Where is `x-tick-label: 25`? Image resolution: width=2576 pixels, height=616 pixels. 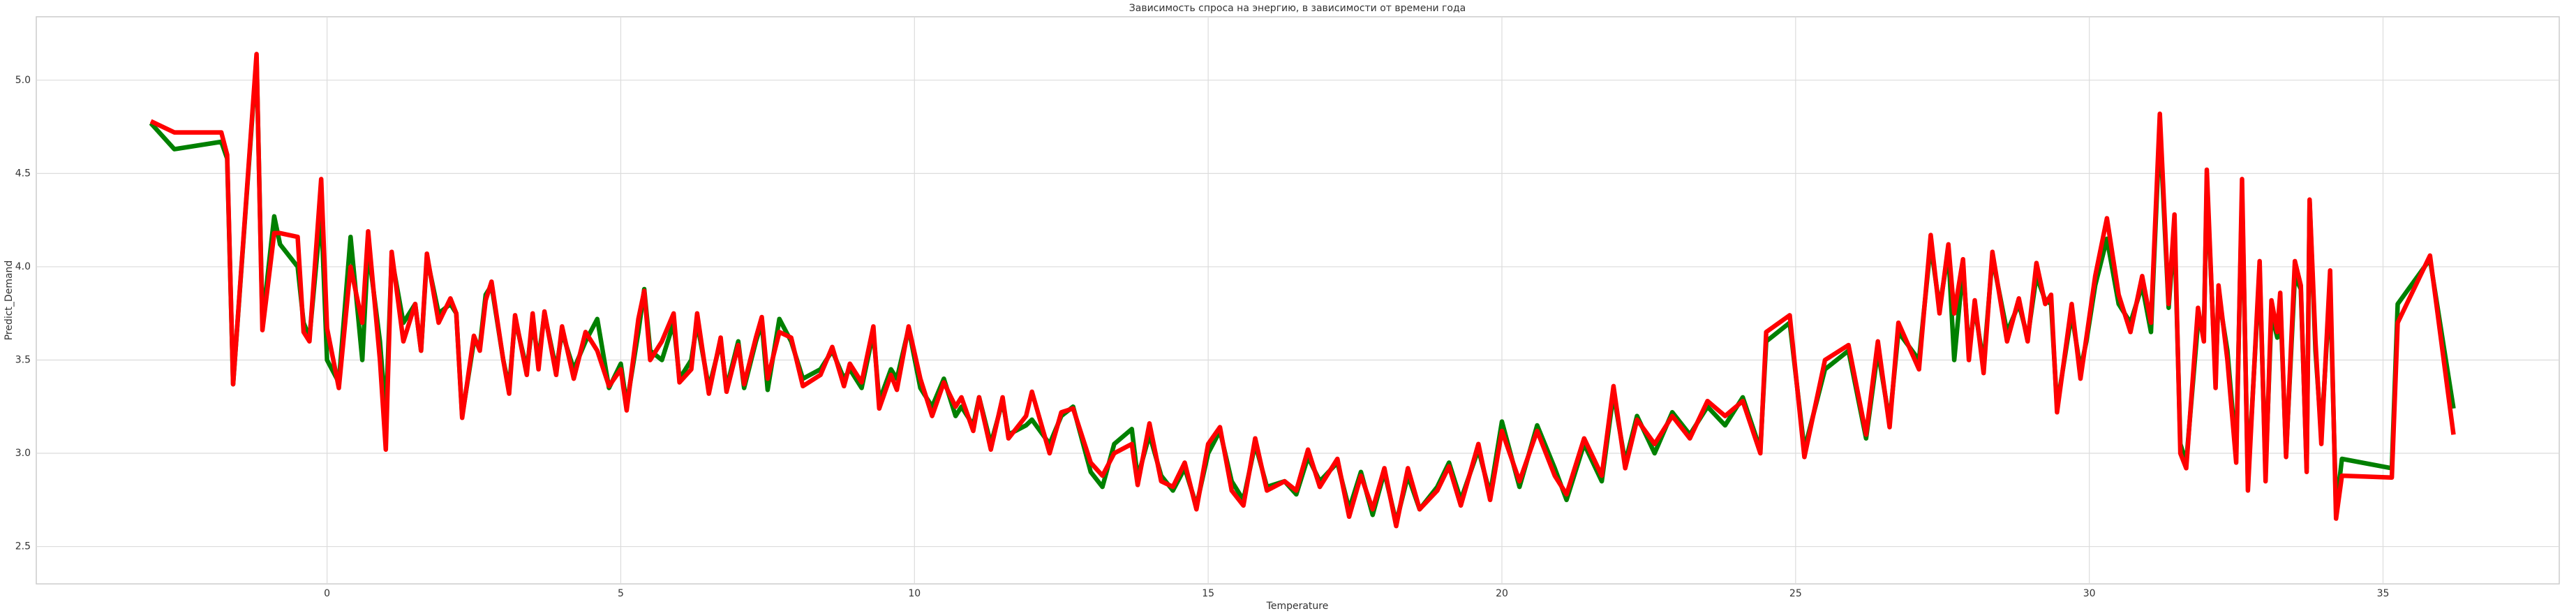
x-tick-label: 25 is located at coordinates (1795, 593).